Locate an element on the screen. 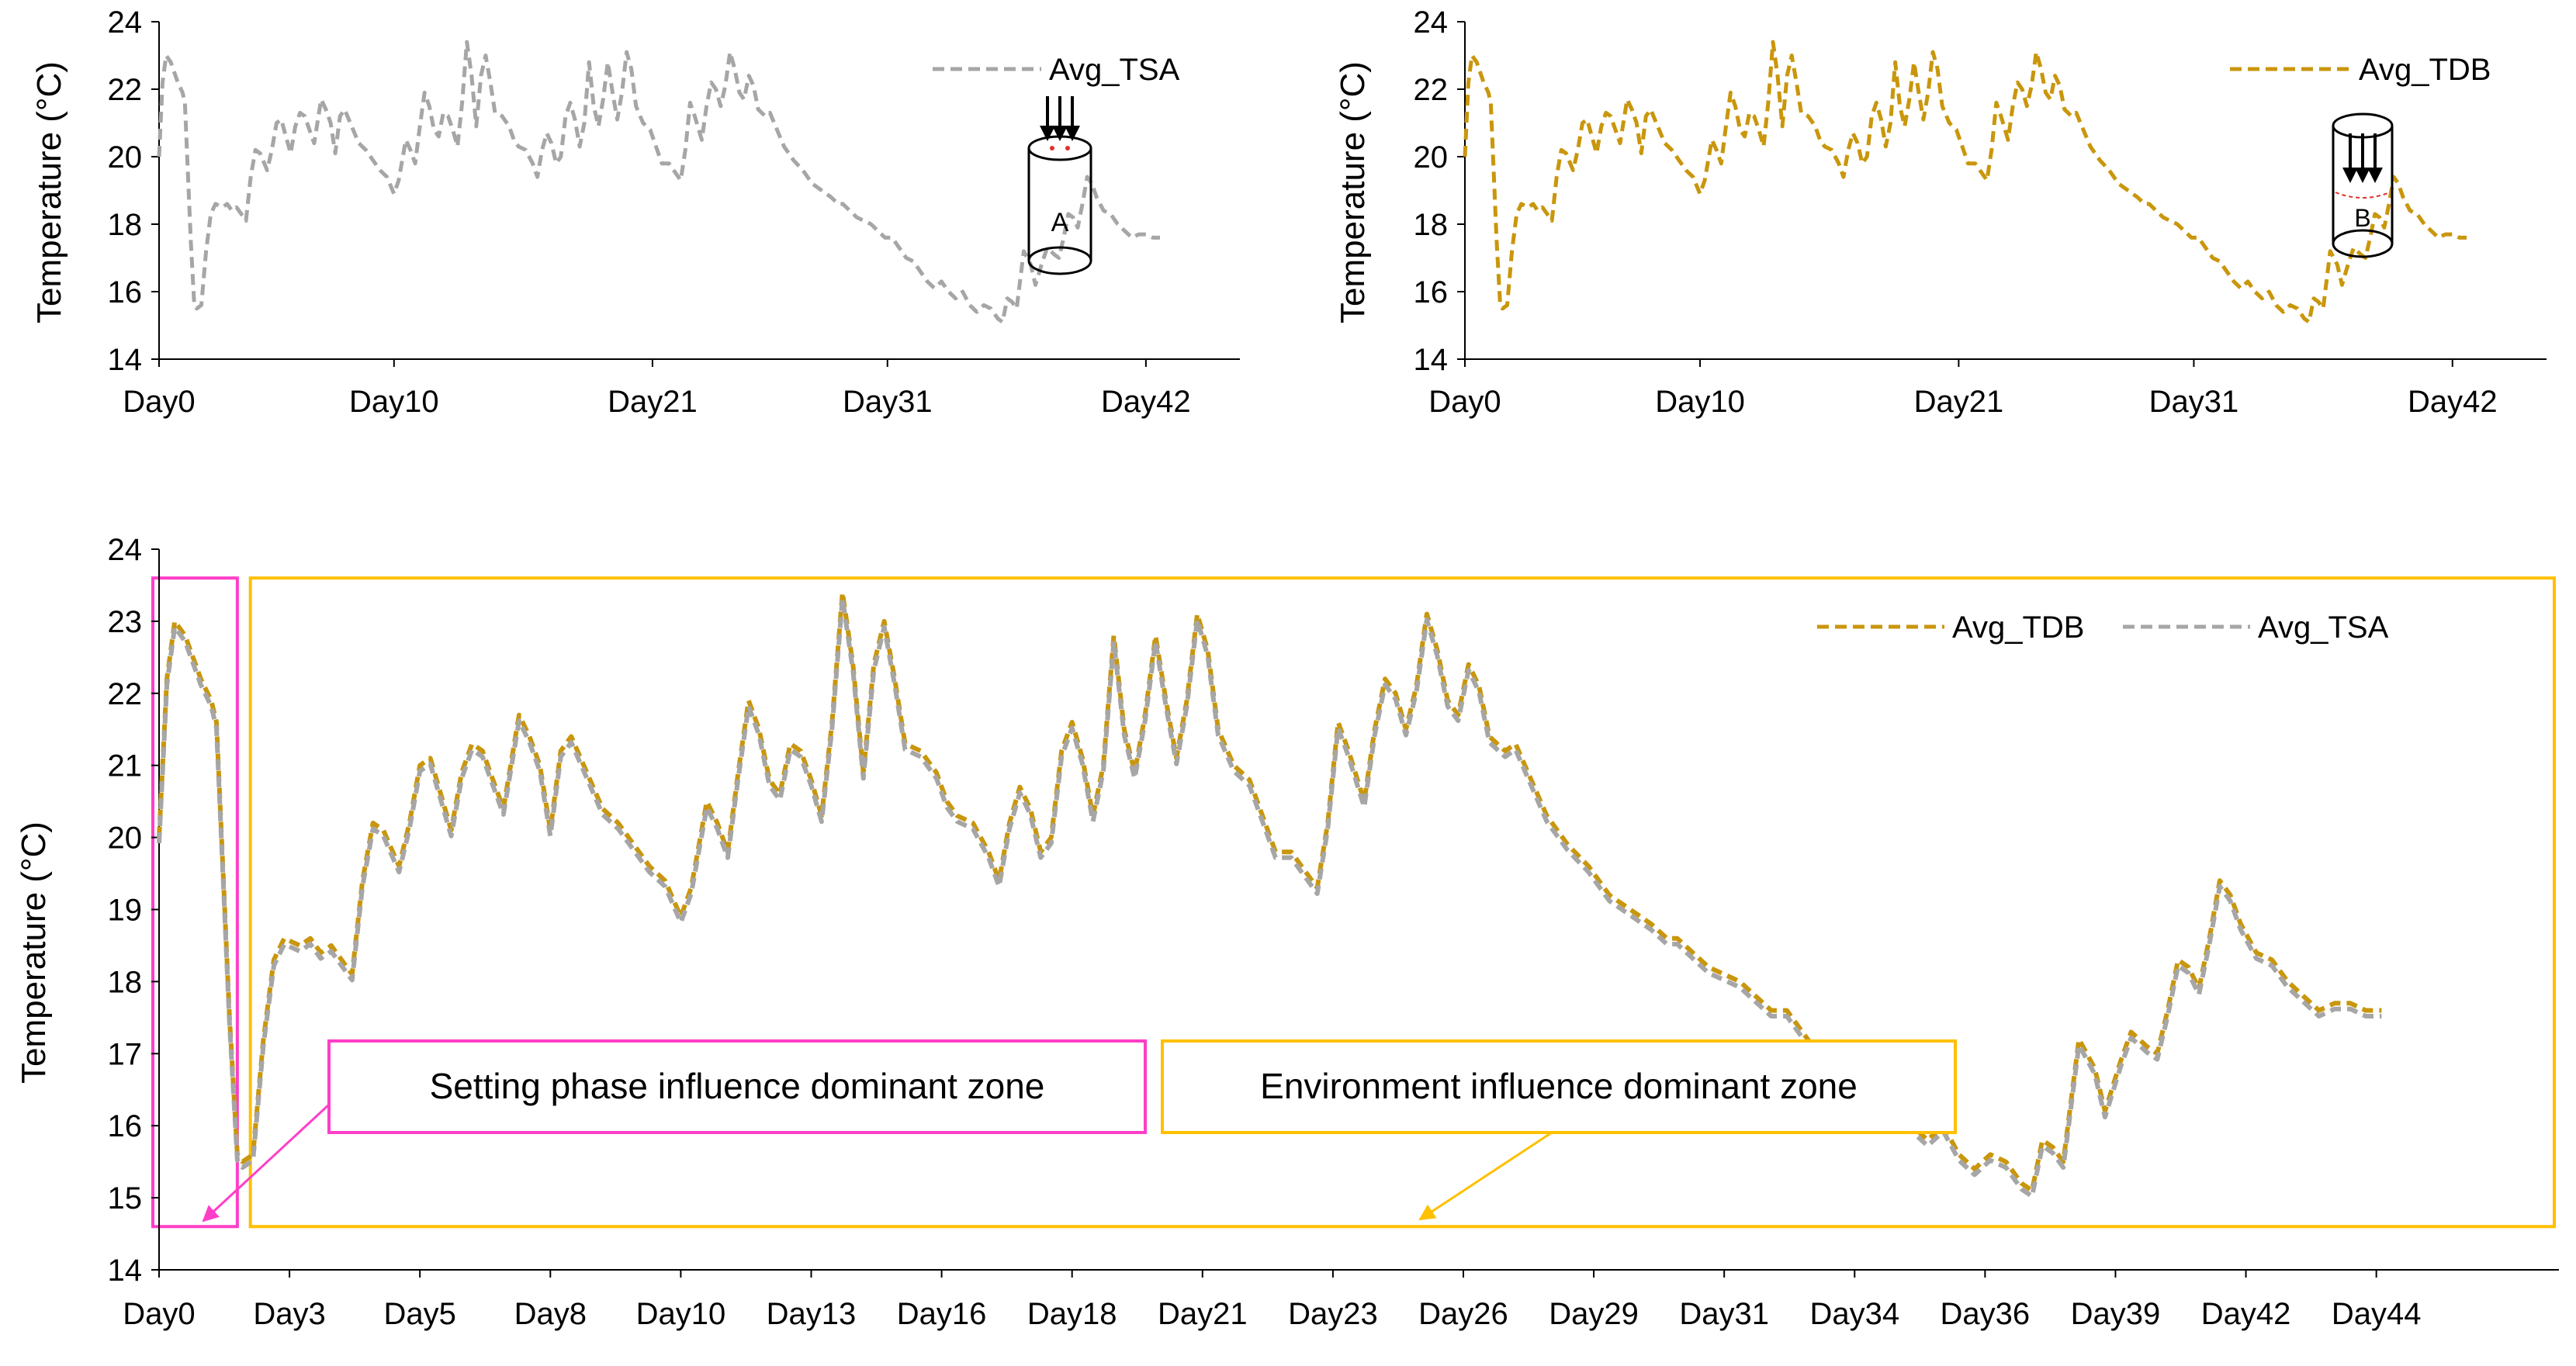 The height and width of the screenshot is (1366, 2576). x-tick-label: Day3 is located at coordinates (289, 1314).